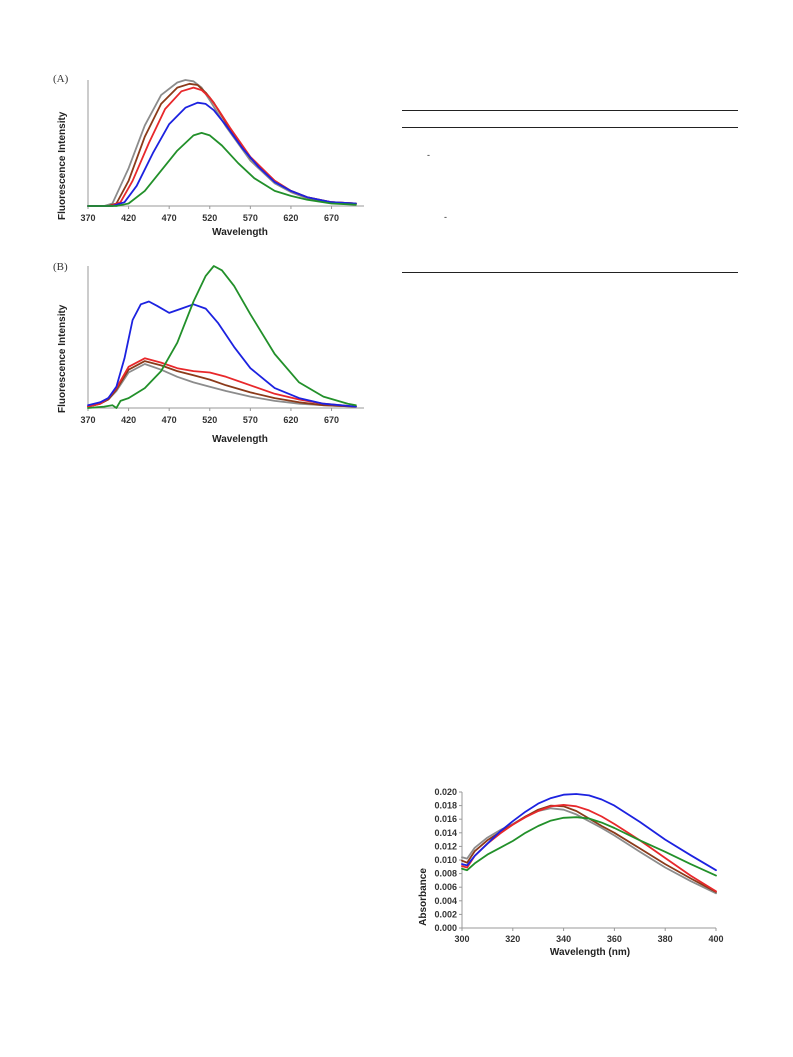  What do you see at coordinates (570, 110) in the screenshot?
I see `table-top-rule` at bounding box center [570, 110].